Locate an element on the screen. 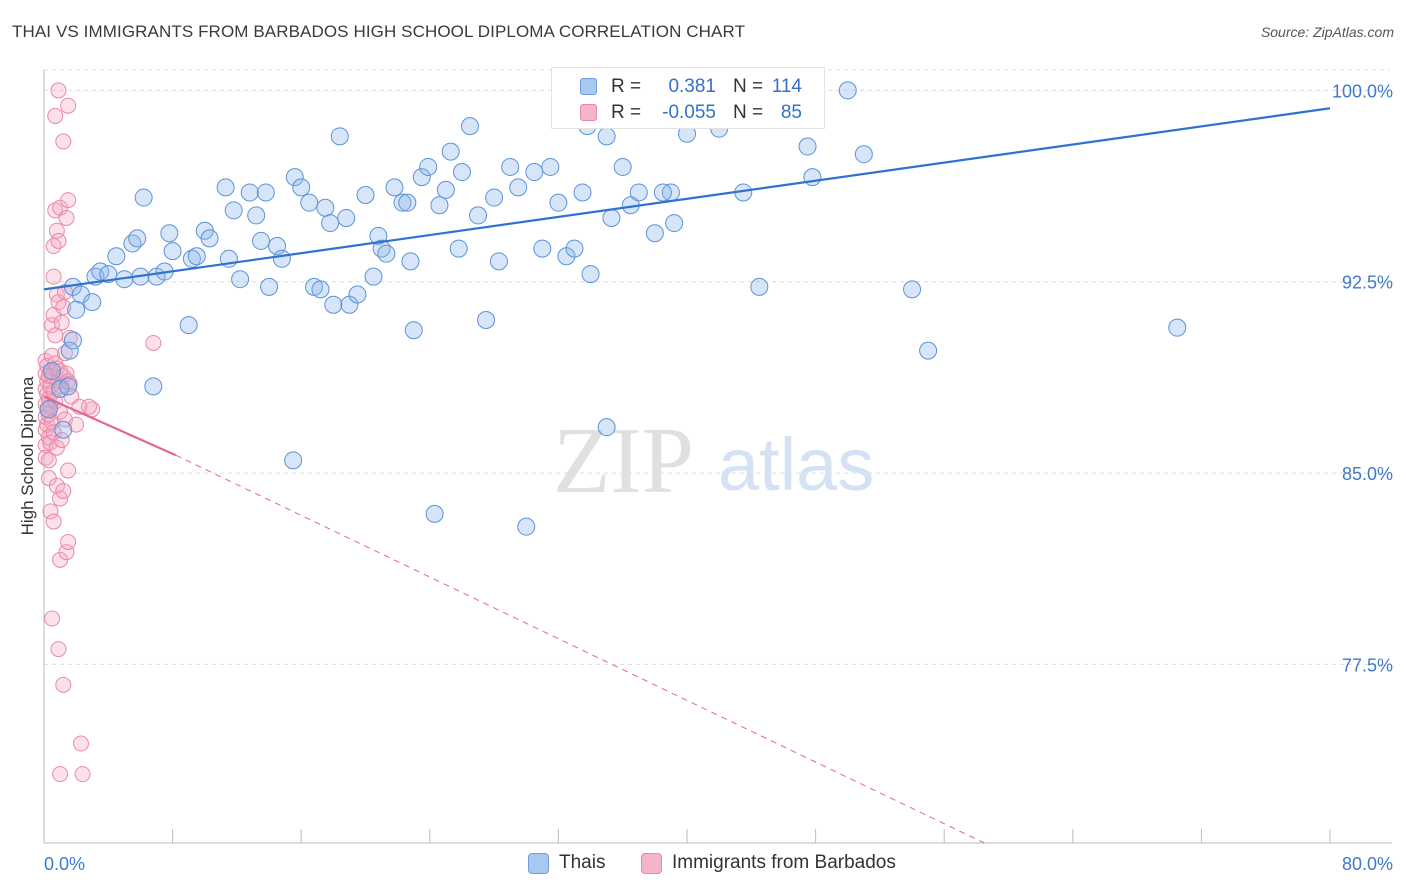  chart-source: Source: ZipAtlas.com is located at coordinates (1327, 32).